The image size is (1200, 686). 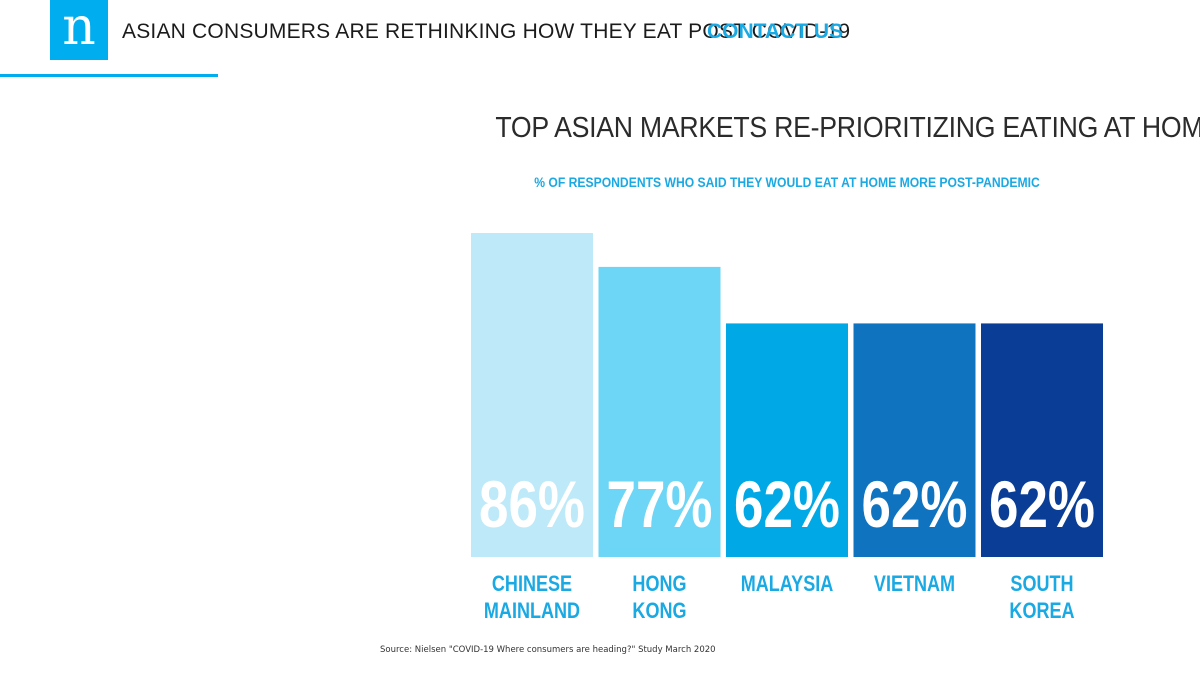 I want to click on category-label-2-0: MALAYSIA, so click(x=787, y=584).